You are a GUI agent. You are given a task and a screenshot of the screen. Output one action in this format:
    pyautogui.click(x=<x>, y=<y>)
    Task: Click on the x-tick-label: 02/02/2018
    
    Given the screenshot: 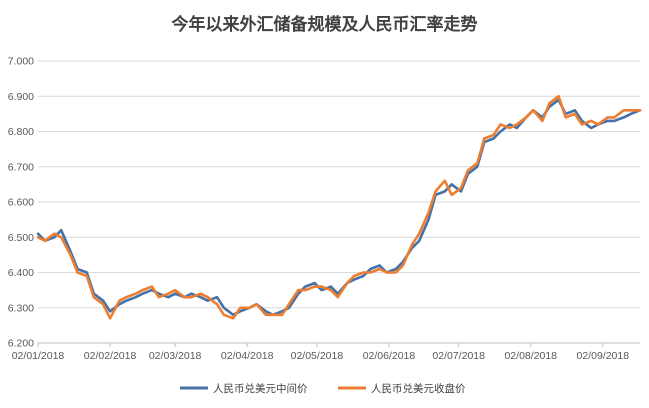 What is the action you would take?
    pyautogui.click(x=110, y=356)
    